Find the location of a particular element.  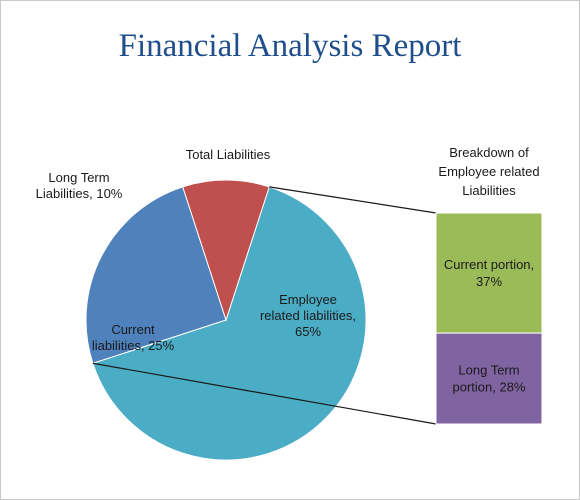

pie-label-long-term-line: Liabilities, 10% is located at coordinates (79, 193).